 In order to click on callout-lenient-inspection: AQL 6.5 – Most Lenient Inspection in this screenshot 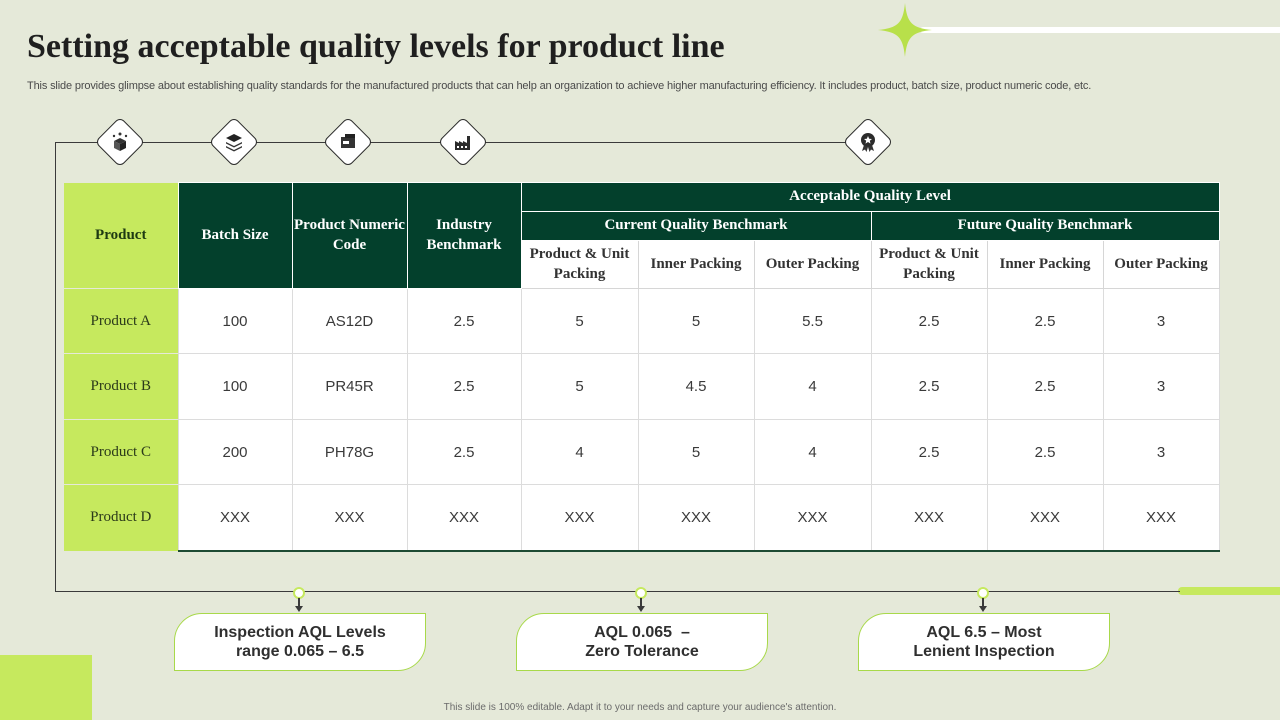, I will do `click(984, 642)`.